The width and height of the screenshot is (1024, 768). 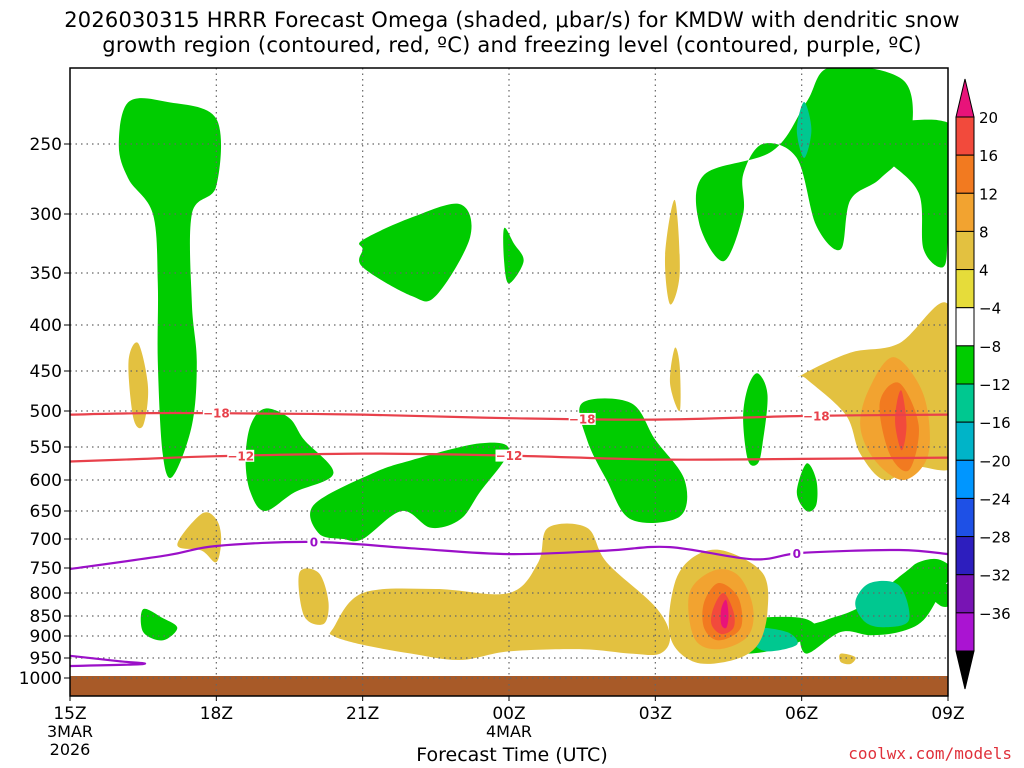 I want to click on y-tick-label: 750, so click(x=46, y=569).